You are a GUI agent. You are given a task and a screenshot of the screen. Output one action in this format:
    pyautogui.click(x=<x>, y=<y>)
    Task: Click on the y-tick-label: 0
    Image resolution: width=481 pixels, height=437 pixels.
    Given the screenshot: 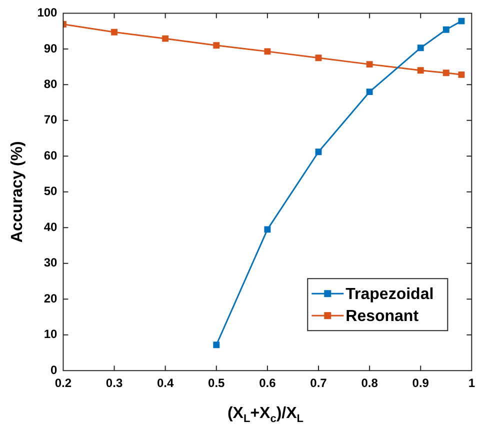 What is the action you would take?
    pyautogui.click(x=54, y=369)
    